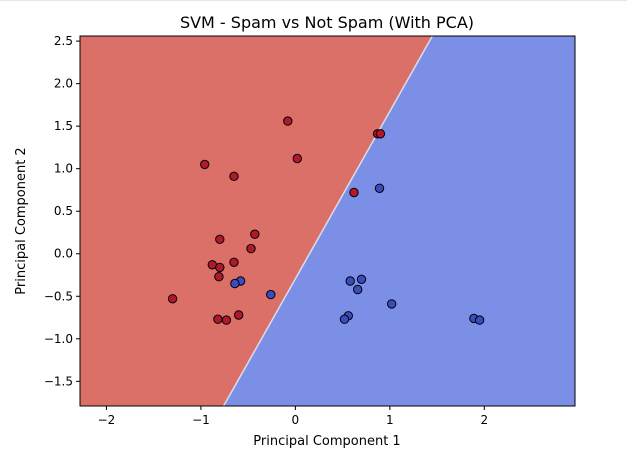  I want to click on top-rule, so click(313, 0).